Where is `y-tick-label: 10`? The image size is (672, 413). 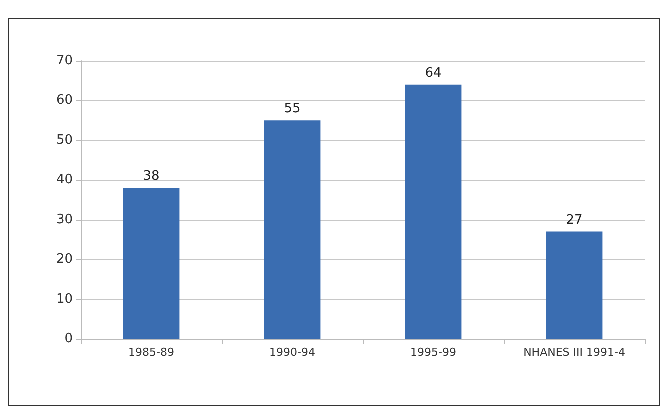
y-tick-label: 10 is located at coordinates (64, 299).